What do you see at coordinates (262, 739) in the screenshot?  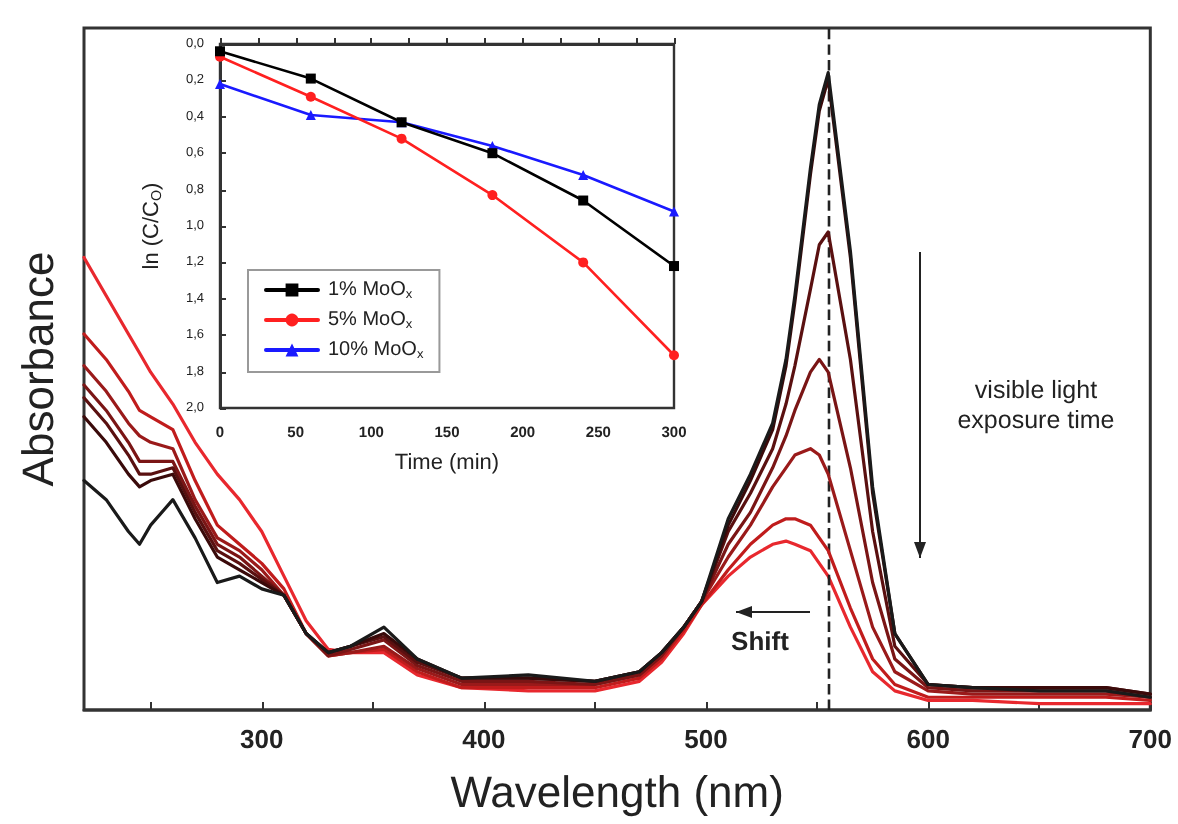 I see `x-tick-label: 300` at bounding box center [262, 739].